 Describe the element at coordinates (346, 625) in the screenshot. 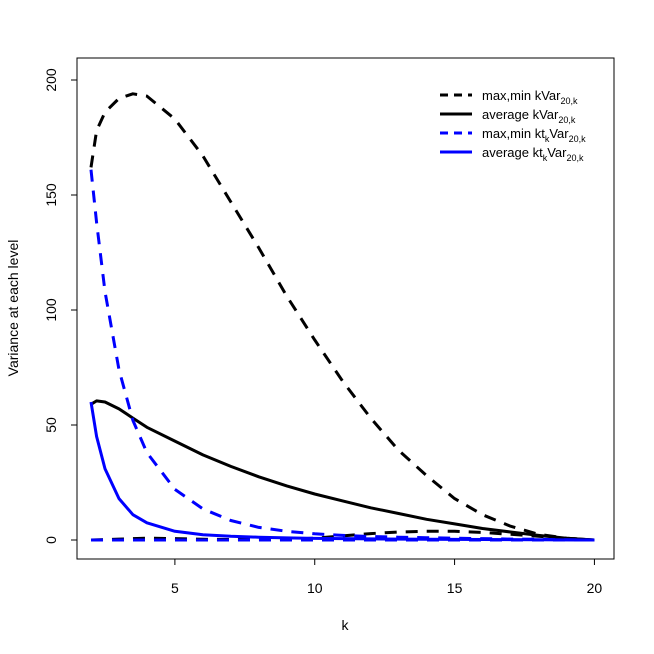

I see `x-axis-label: k` at that location.